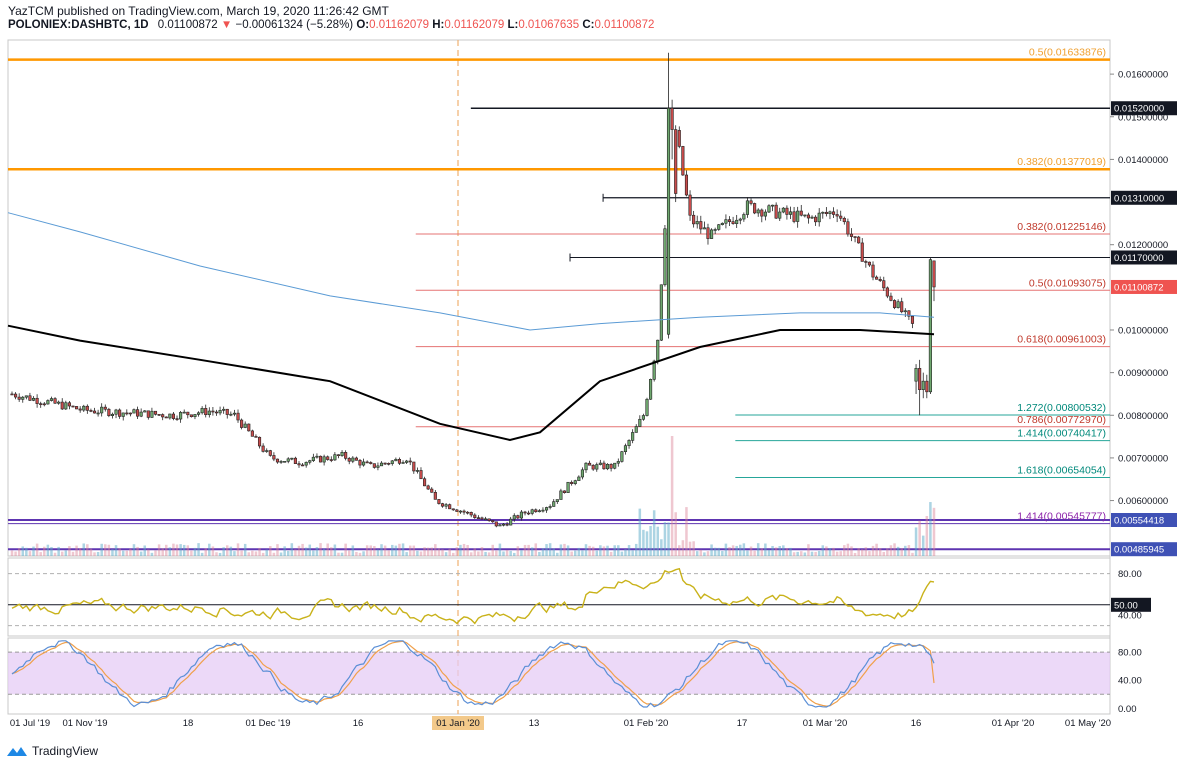 The image size is (1180, 773). Describe the element at coordinates (187, 25) in the screenshot. I see `last-price: 0.01100872` at that location.